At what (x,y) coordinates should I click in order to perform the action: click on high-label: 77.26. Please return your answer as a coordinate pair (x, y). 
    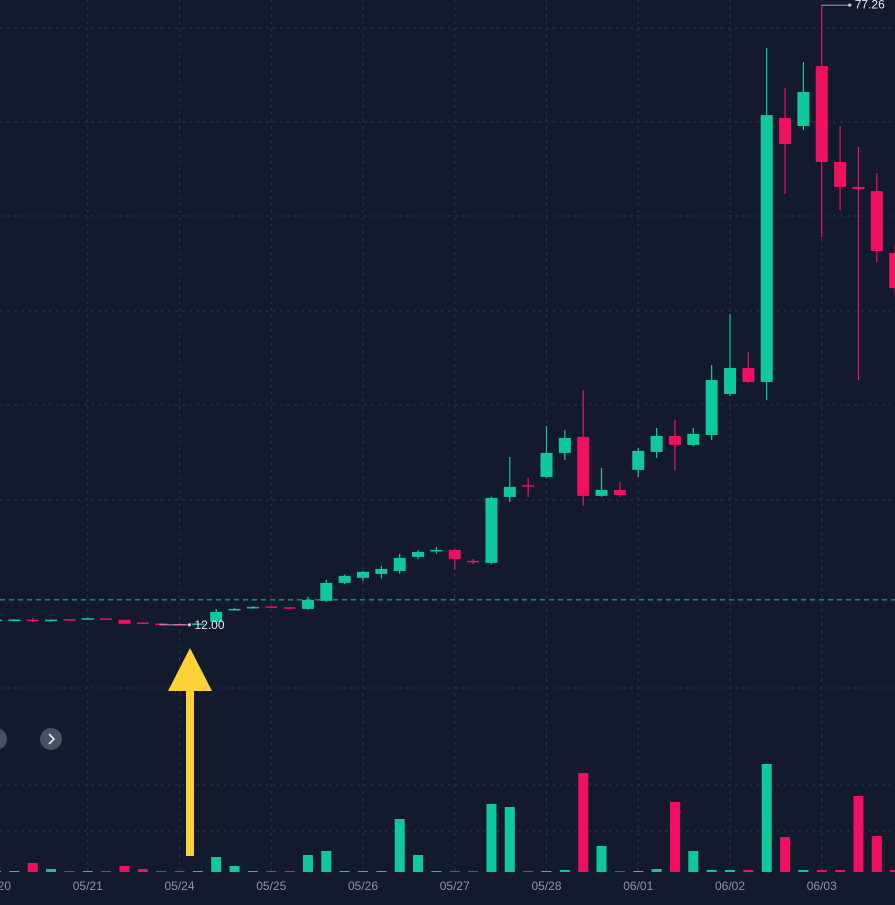
    Looking at the image, I should click on (870, 5).